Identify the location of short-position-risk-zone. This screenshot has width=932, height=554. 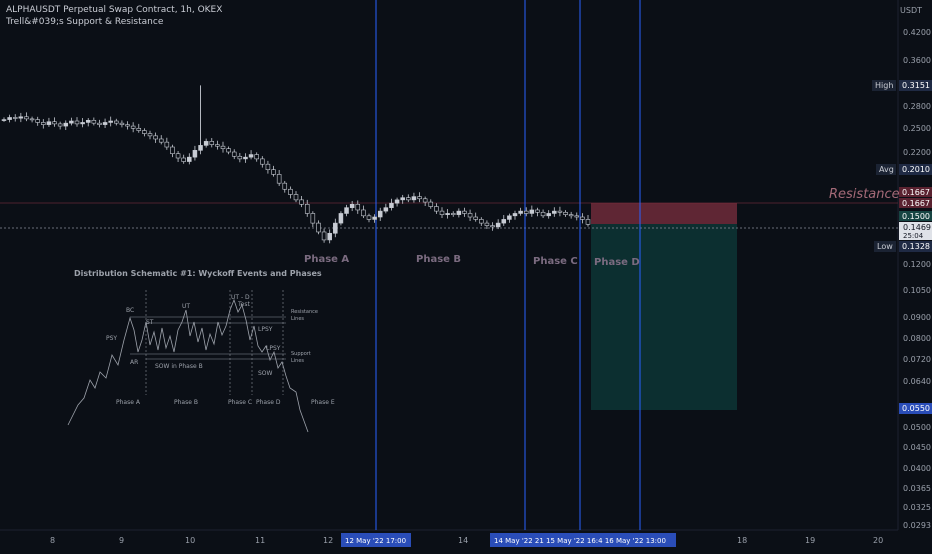
(664, 213).